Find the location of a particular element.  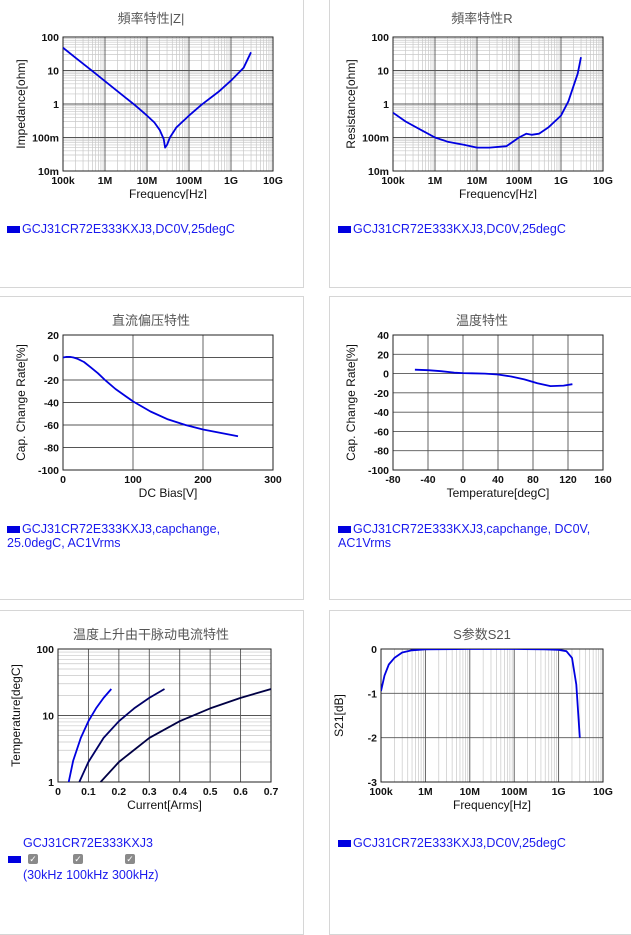

x-tick-label: -80 is located at coordinates (392, 480).